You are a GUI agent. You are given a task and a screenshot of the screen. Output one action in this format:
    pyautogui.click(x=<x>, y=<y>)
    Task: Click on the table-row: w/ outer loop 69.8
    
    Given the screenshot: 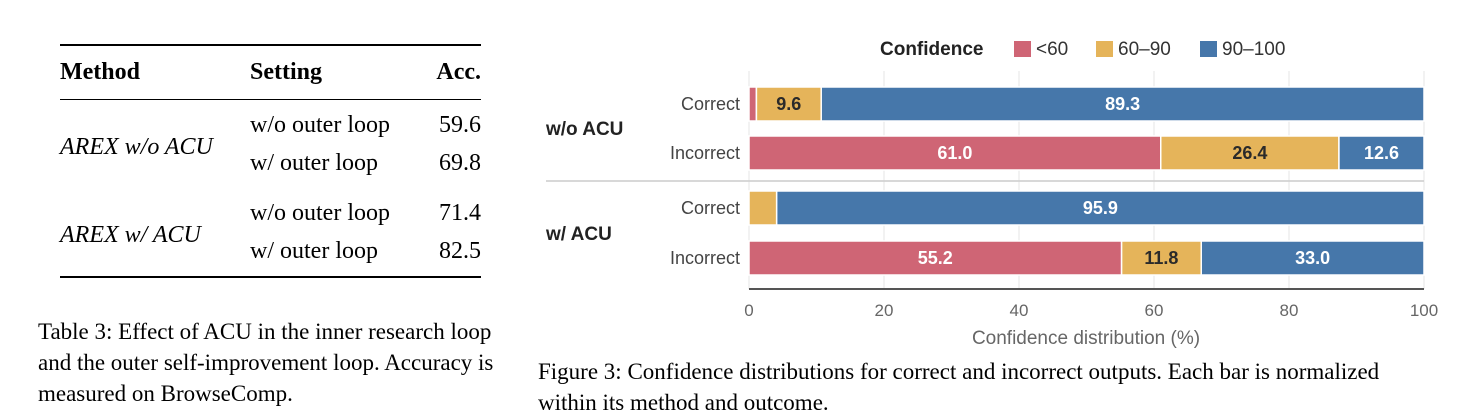 What is the action you would take?
    pyautogui.click(x=270, y=166)
    